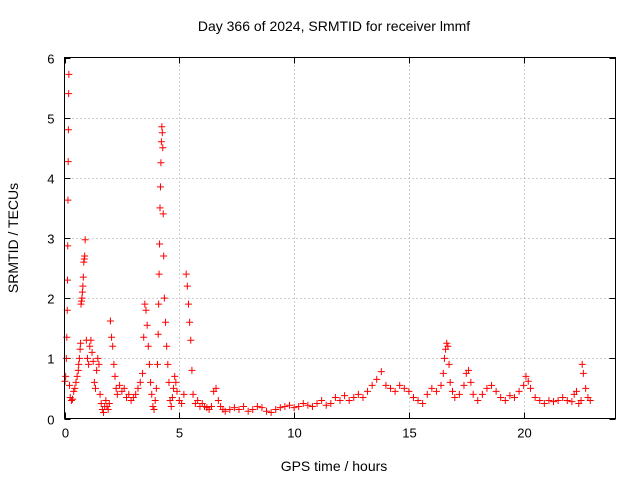 The image size is (640, 480). I want to click on y-tick-label: 0, so click(50, 420).